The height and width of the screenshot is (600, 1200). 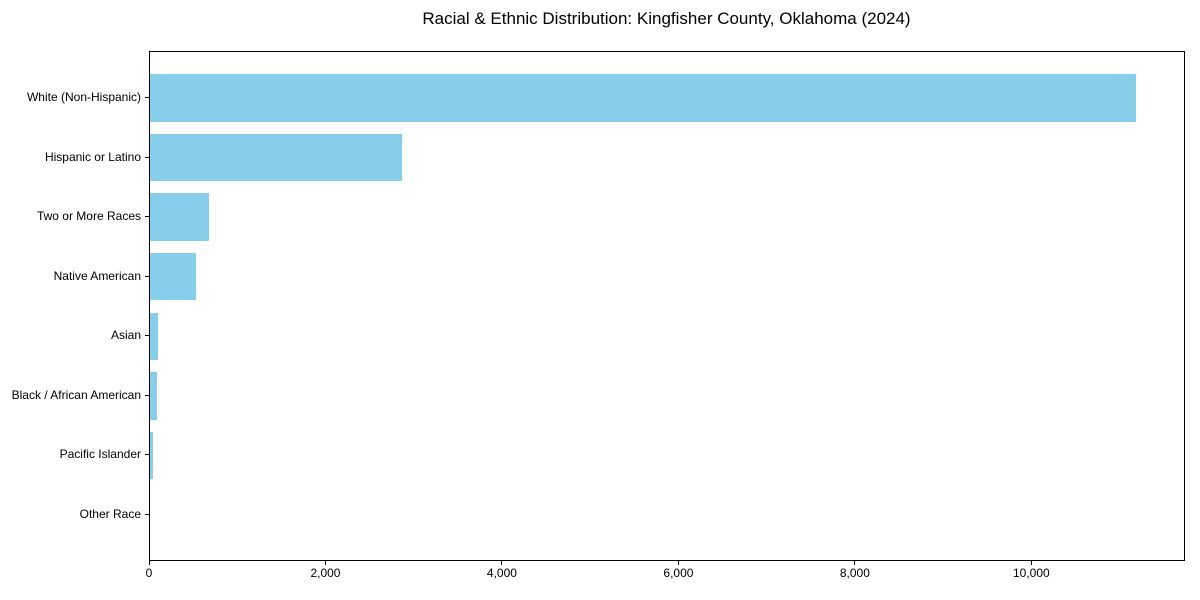 What do you see at coordinates (147, 514) in the screenshot?
I see `y-tick-other-race` at bounding box center [147, 514].